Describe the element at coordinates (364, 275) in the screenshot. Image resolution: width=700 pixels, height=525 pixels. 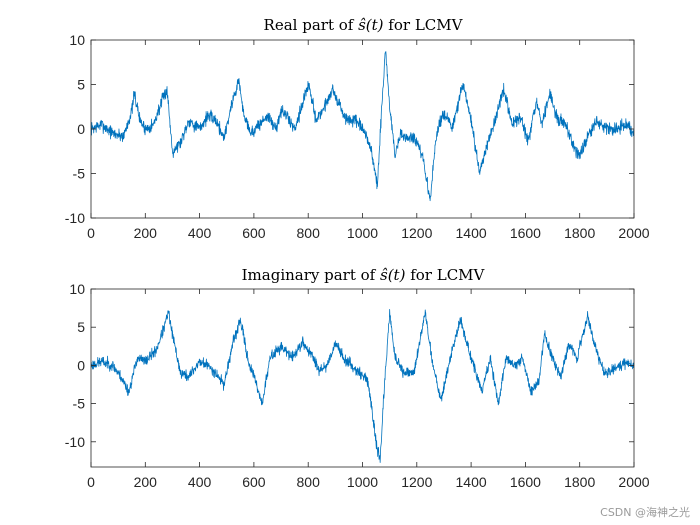
I see `imaginary-part-title: Imaginary part of ŝ(t) for LCMV` at that location.